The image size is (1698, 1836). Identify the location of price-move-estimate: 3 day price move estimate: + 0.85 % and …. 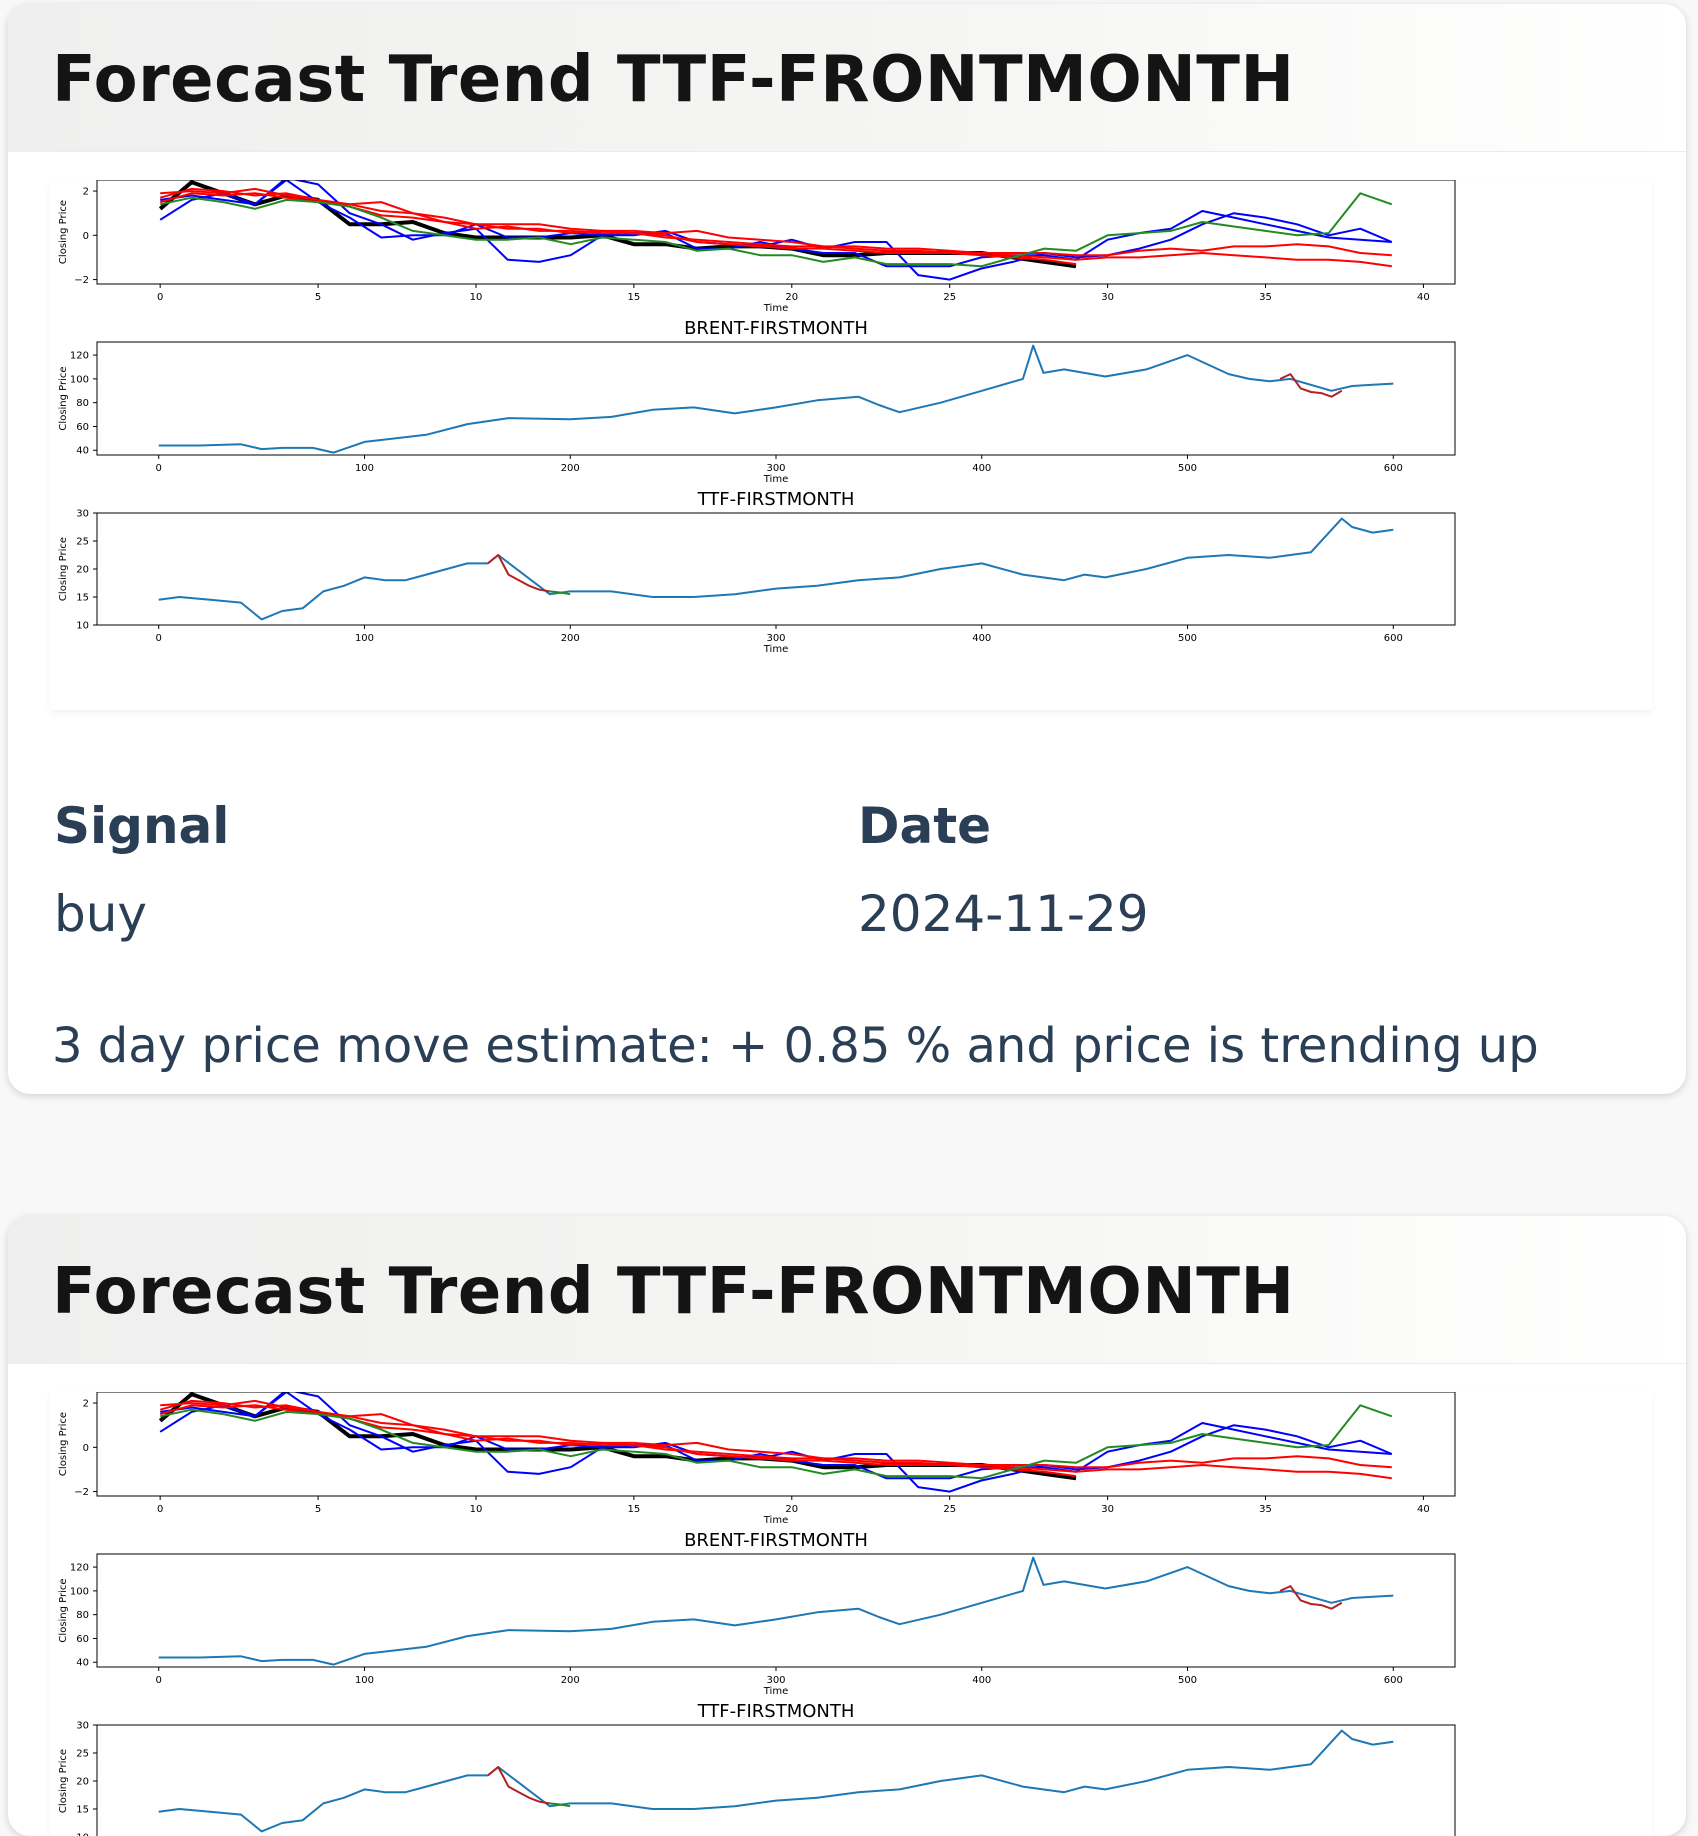
(795, 1046).